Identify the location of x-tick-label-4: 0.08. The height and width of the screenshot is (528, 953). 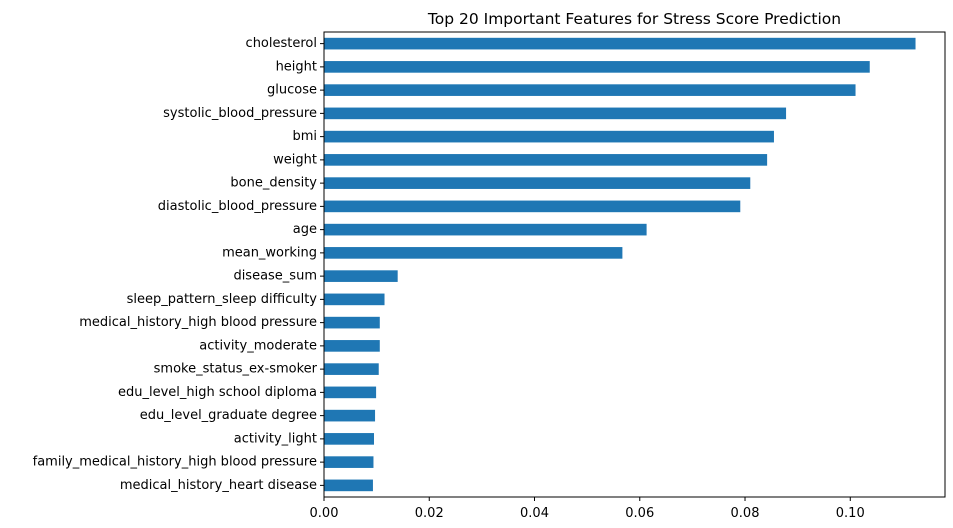
(745, 513).